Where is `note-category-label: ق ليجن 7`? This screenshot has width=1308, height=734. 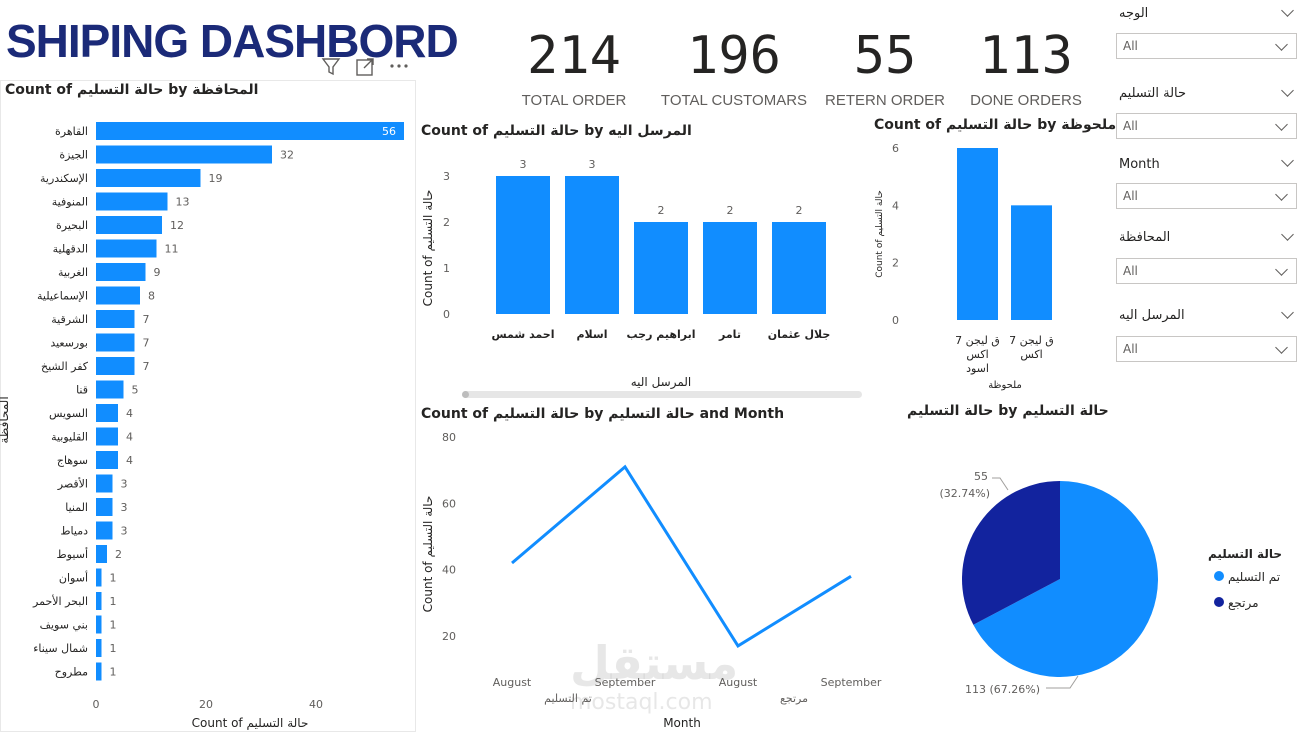 note-category-label: ق ليجن 7 is located at coordinates (1031, 340).